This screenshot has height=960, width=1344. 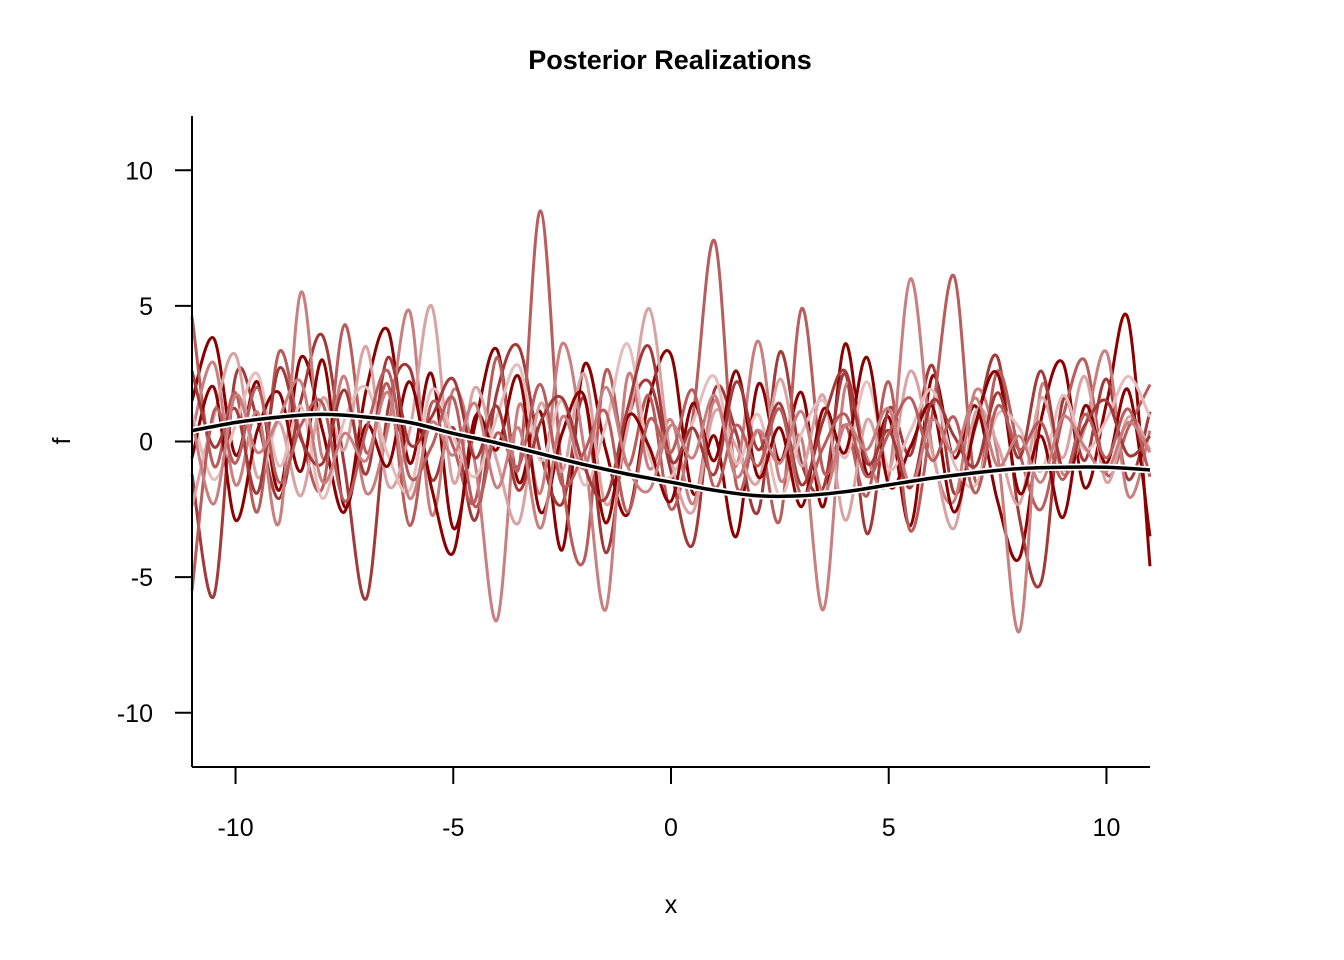 What do you see at coordinates (671, 905) in the screenshot?
I see `x-axis-label: x` at bounding box center [671, 905].